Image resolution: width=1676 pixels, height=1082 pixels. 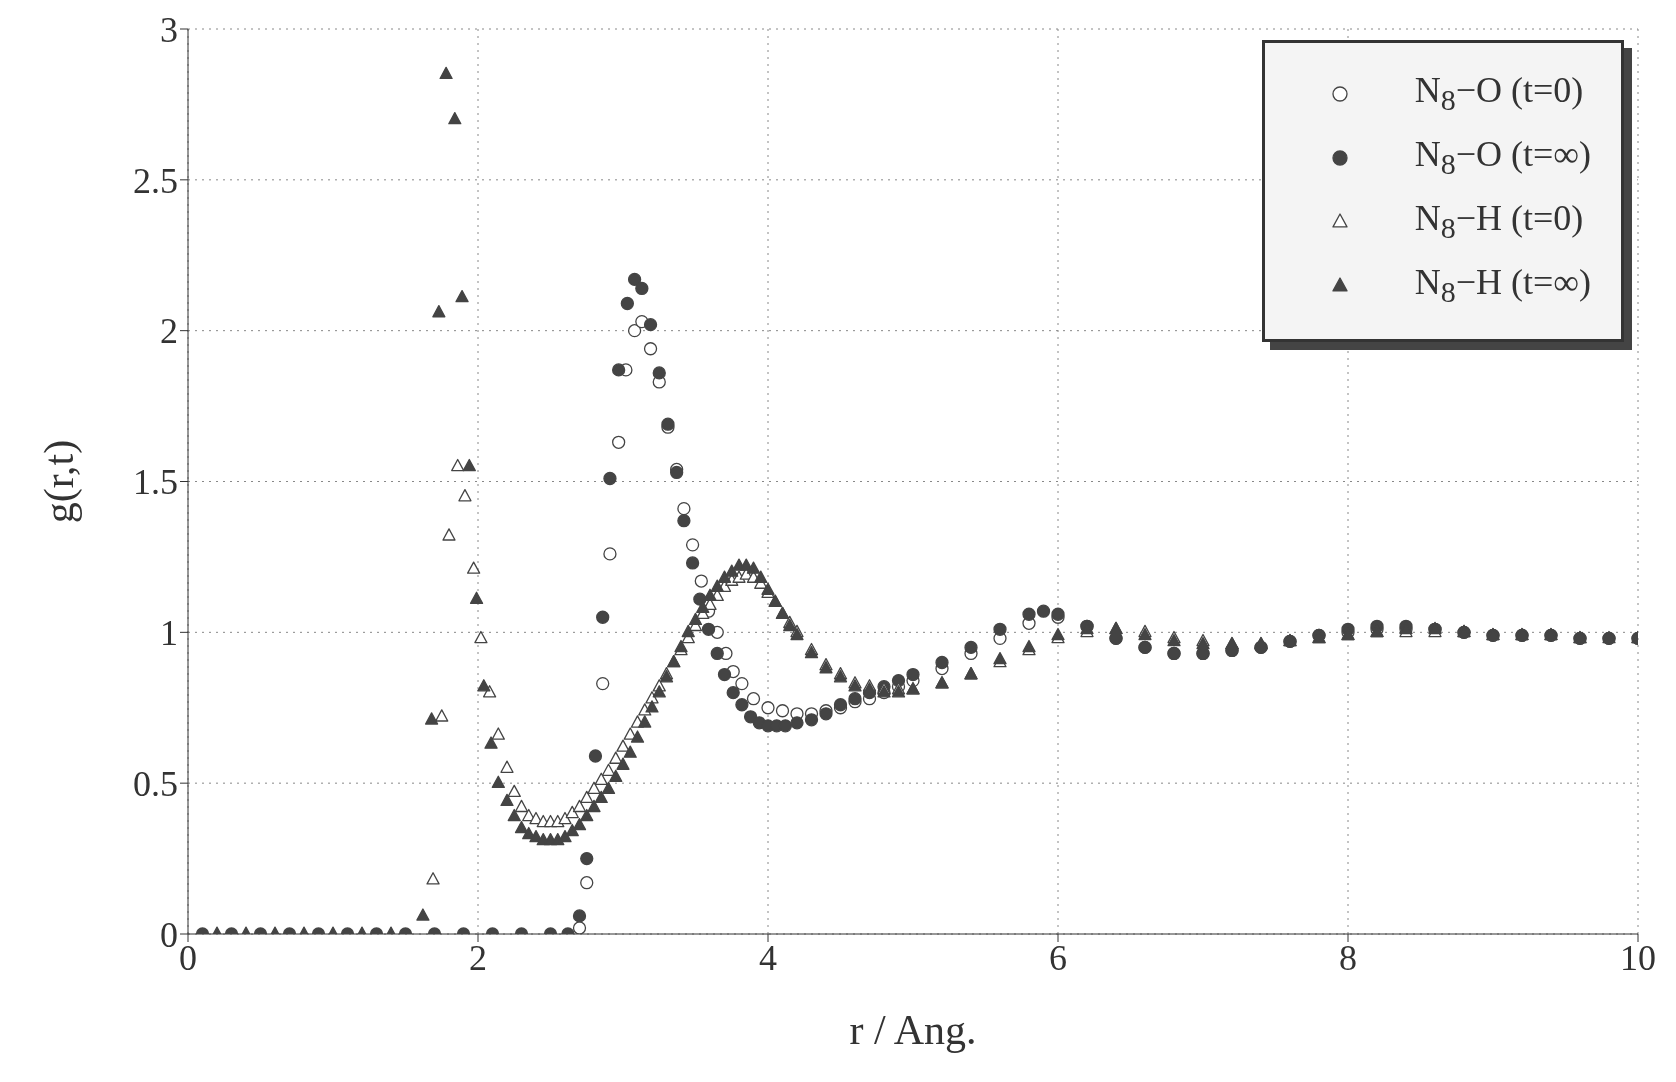 What do you see at coordinates (169, 633) in the screenshot?
I see `y-tick-label: 1` at bounding box center [169, 633].